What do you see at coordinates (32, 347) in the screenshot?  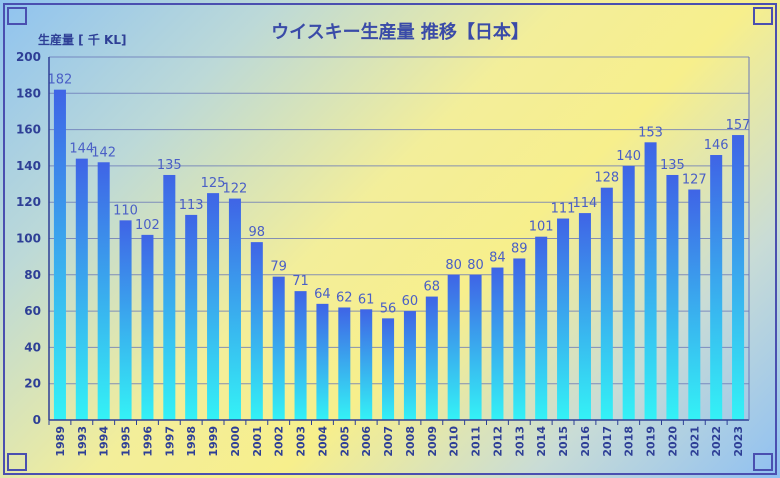 I see `y-tick-label: 40` at bounding box center [32, 347].